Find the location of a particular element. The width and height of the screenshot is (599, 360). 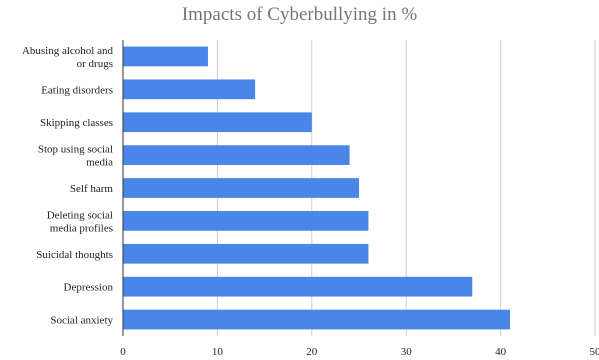

x-tick-label: 20 is located at coordinates (312, 352).